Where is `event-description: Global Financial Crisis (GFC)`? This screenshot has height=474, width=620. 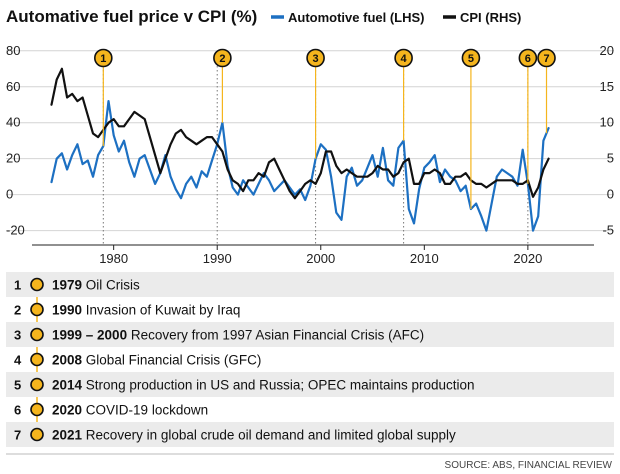 event-description: Global Financial Crisis (GFC) is located at coordinates (171, 360).